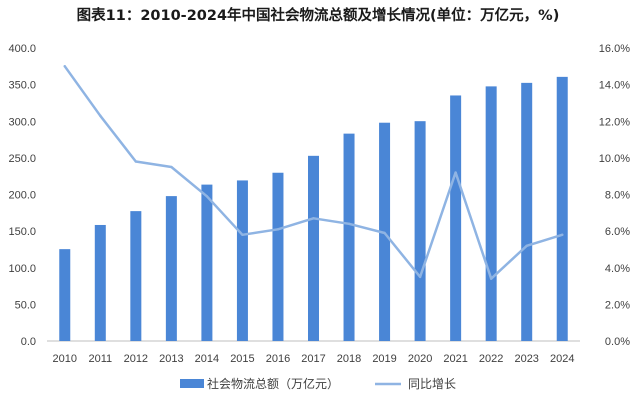  I want to click on right-y-axis: 0.0% 2.0% 4.0% 6.0% 8.0% 10.0% 12.0% 14.0% 16.0%, so click(614, 195).